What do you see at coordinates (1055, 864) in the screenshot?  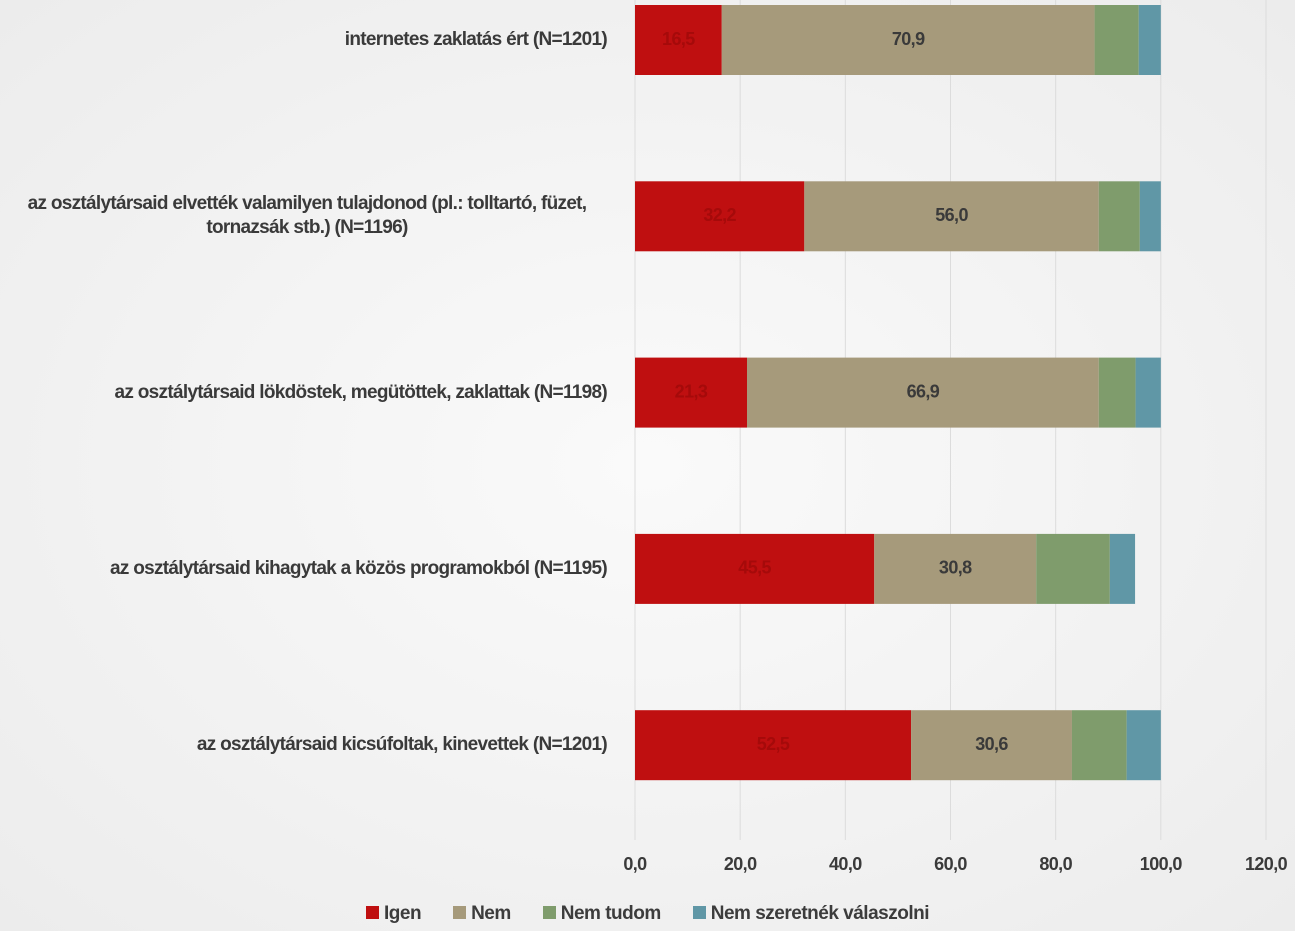 I see `x-tick-label: 80,0` at bounding box center [1055, 864].